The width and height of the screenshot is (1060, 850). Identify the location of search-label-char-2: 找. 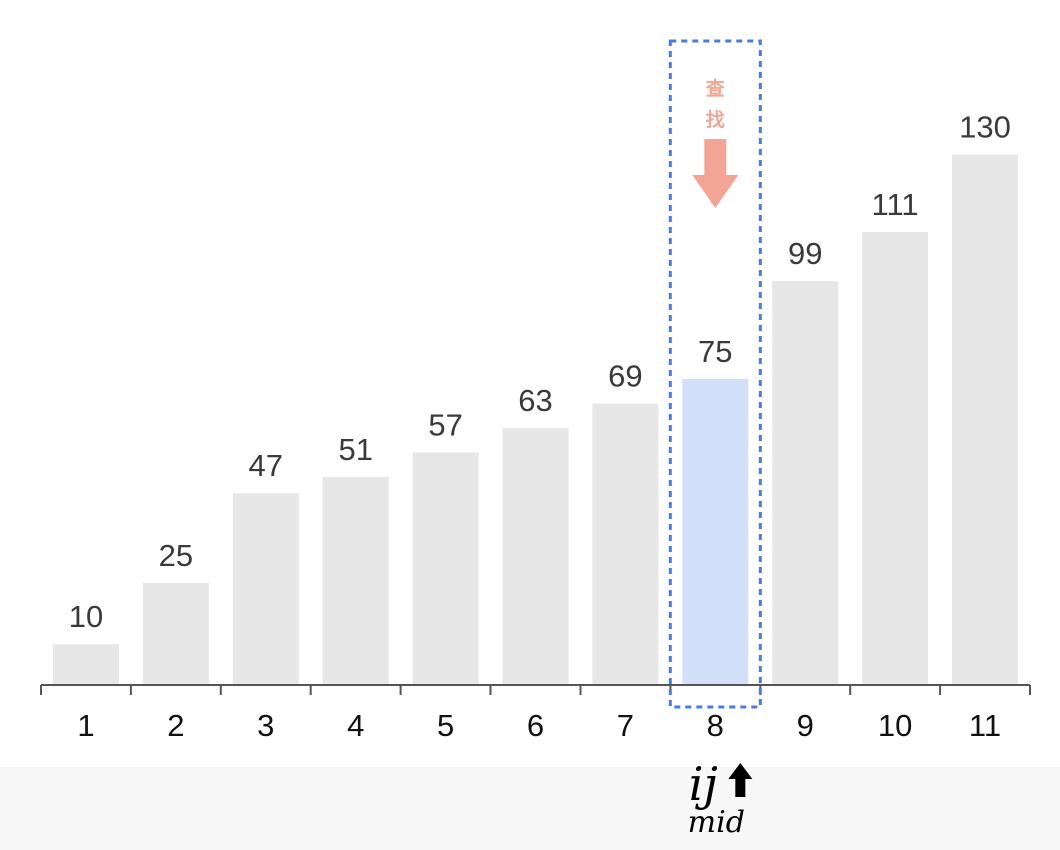
(715, 120).